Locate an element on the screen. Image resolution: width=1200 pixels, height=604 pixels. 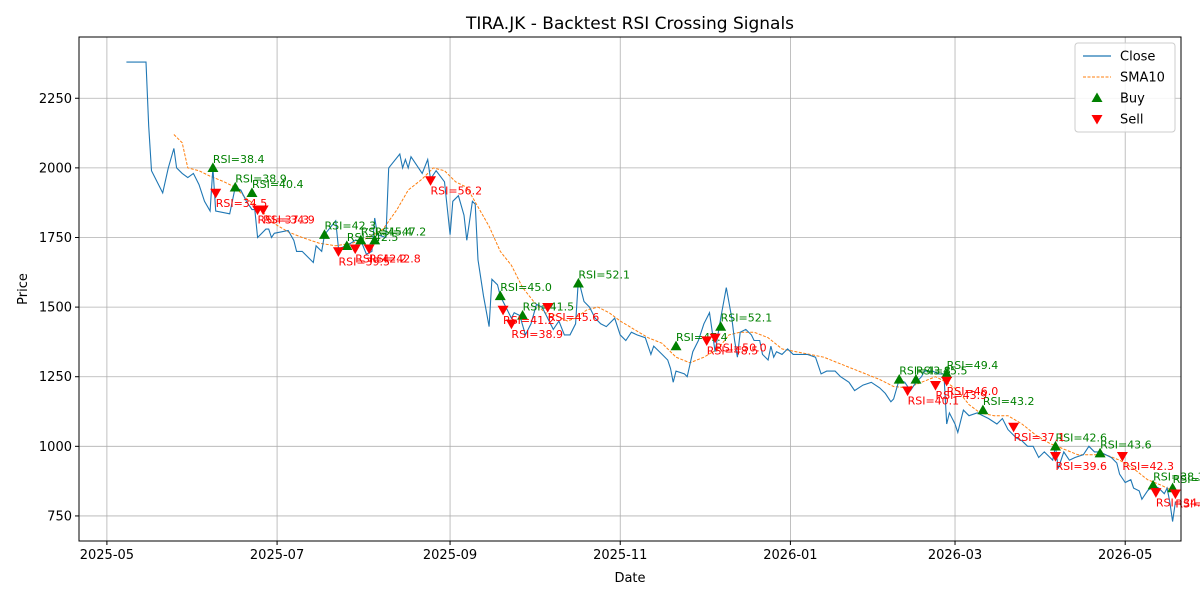
sell-rsi-label: RSI=34.9 is located at coordinates (289, 220).